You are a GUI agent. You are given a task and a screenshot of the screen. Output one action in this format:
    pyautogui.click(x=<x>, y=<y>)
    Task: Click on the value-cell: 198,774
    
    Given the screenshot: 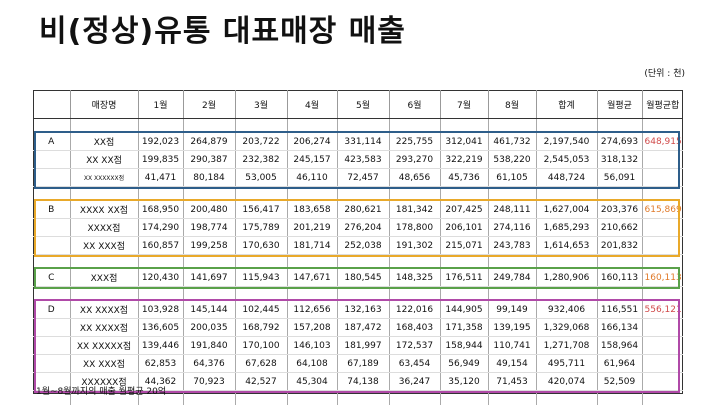 What is the action you would take?
    pyautogui.click(x=208, y=227)
    